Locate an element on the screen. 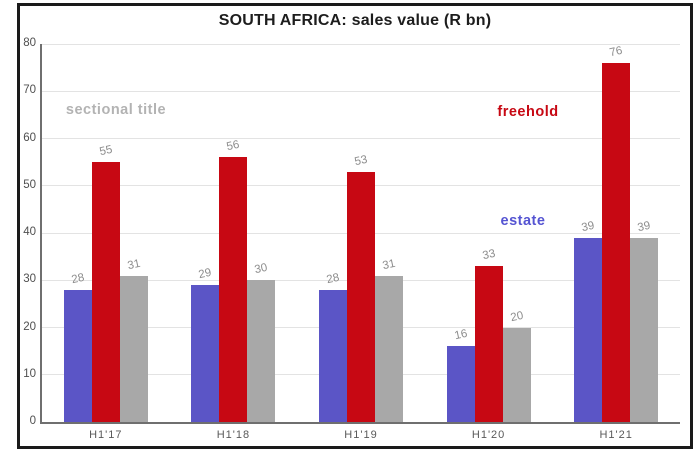 This screenshot has width=700, height=458. y-tick-label: 30 is located at coordinates (29, 279).